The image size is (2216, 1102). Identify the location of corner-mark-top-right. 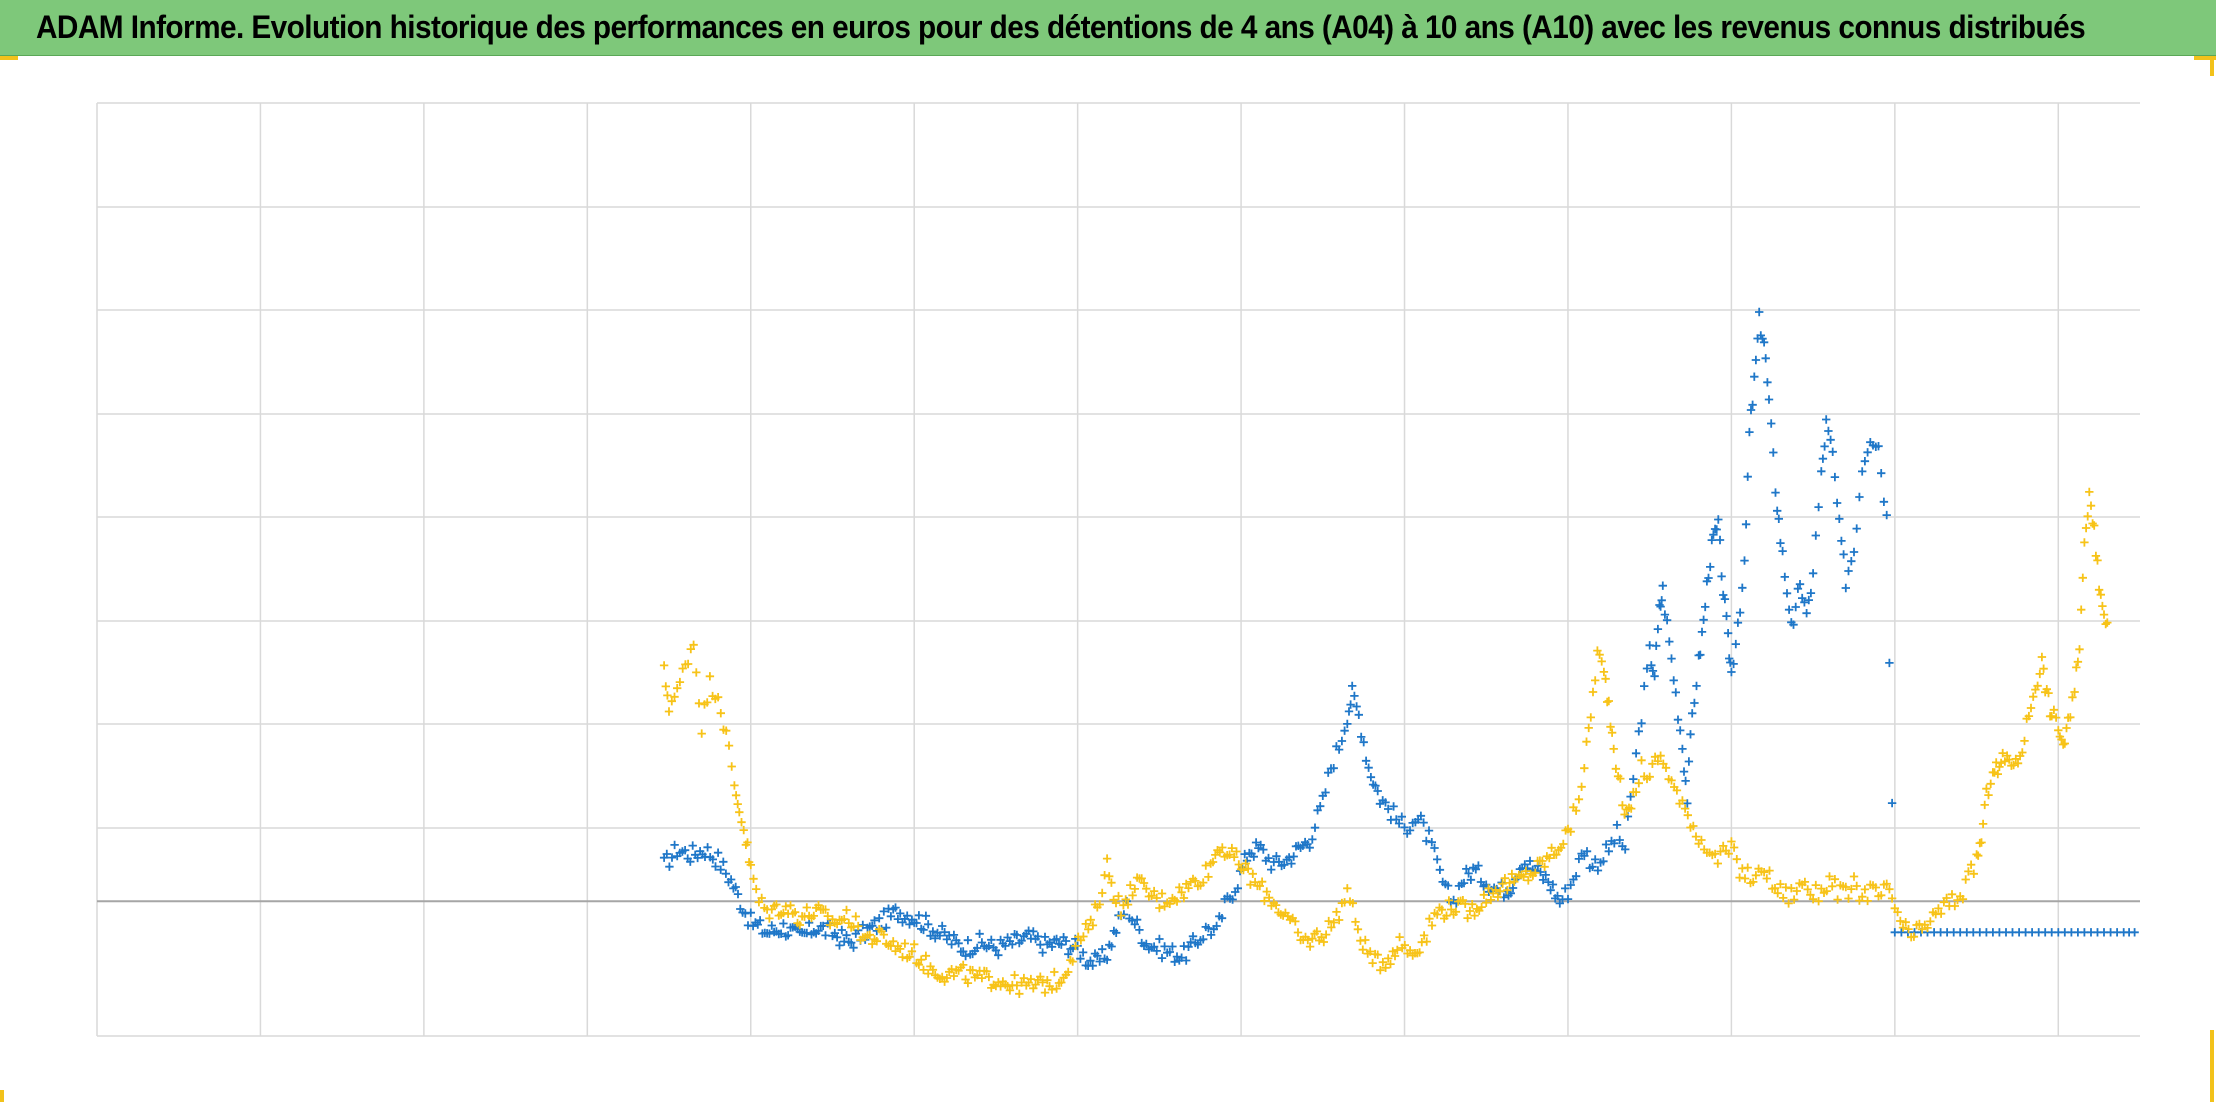
(2205, 58).